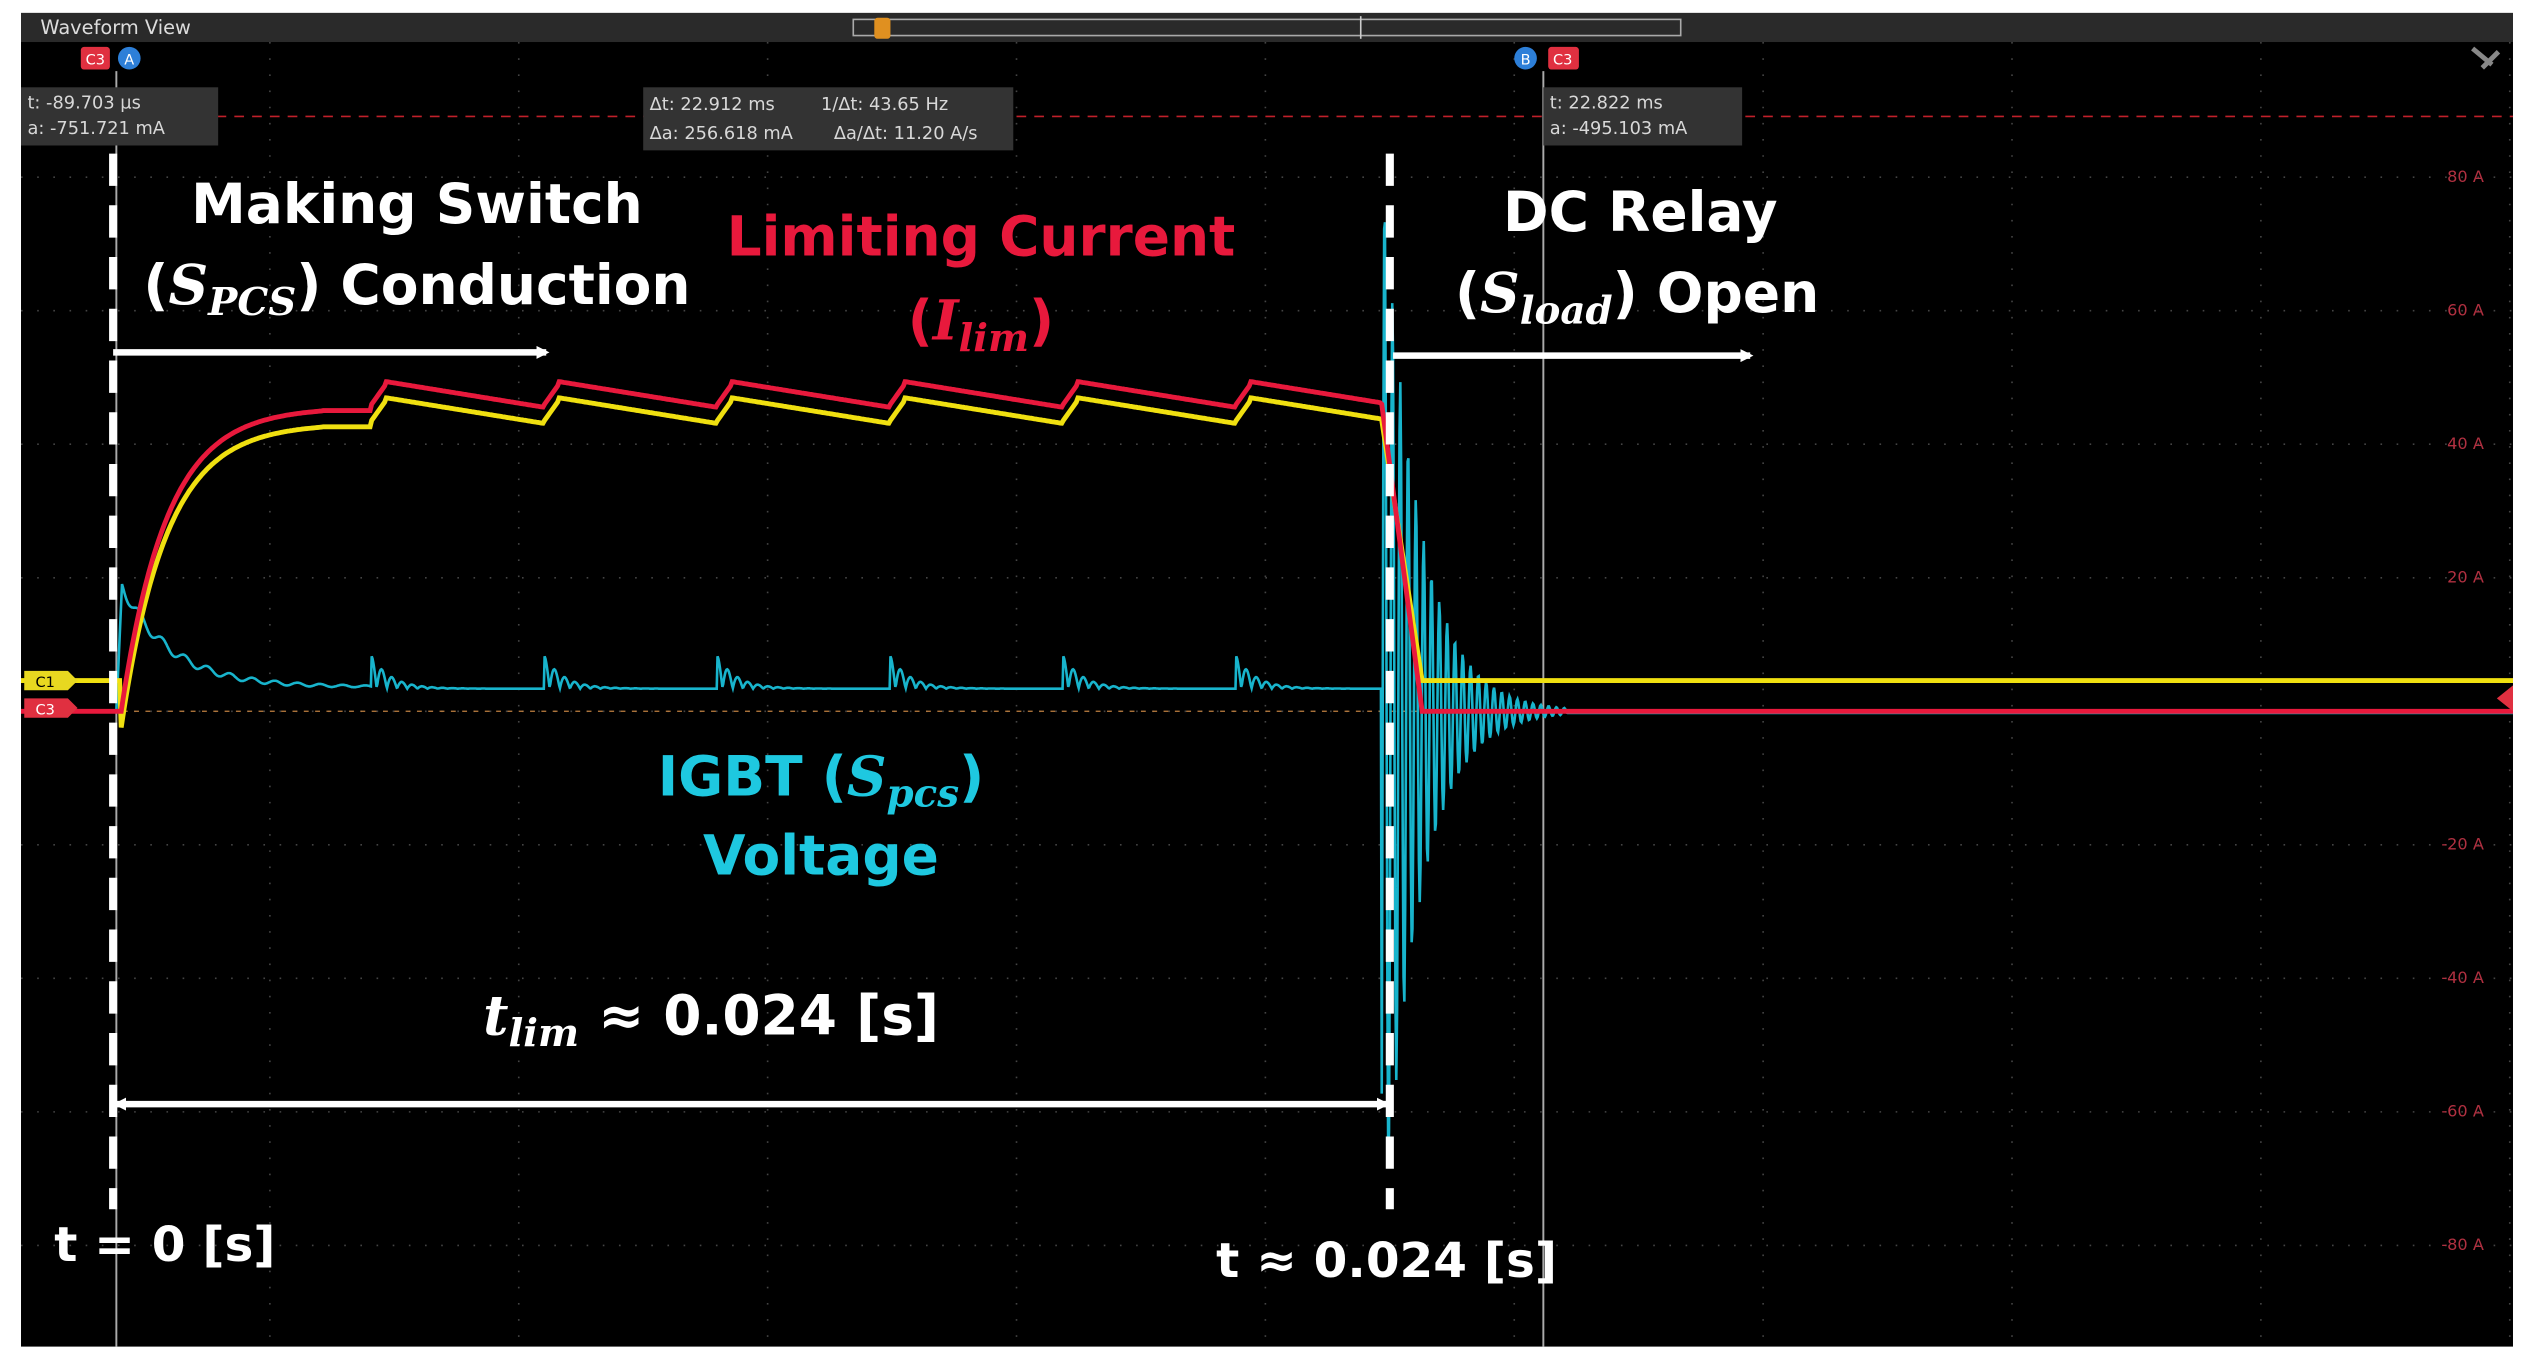  Describe the element at coordinates (45, 683) in the screenshot. I see `channel-label: C1` at that location.